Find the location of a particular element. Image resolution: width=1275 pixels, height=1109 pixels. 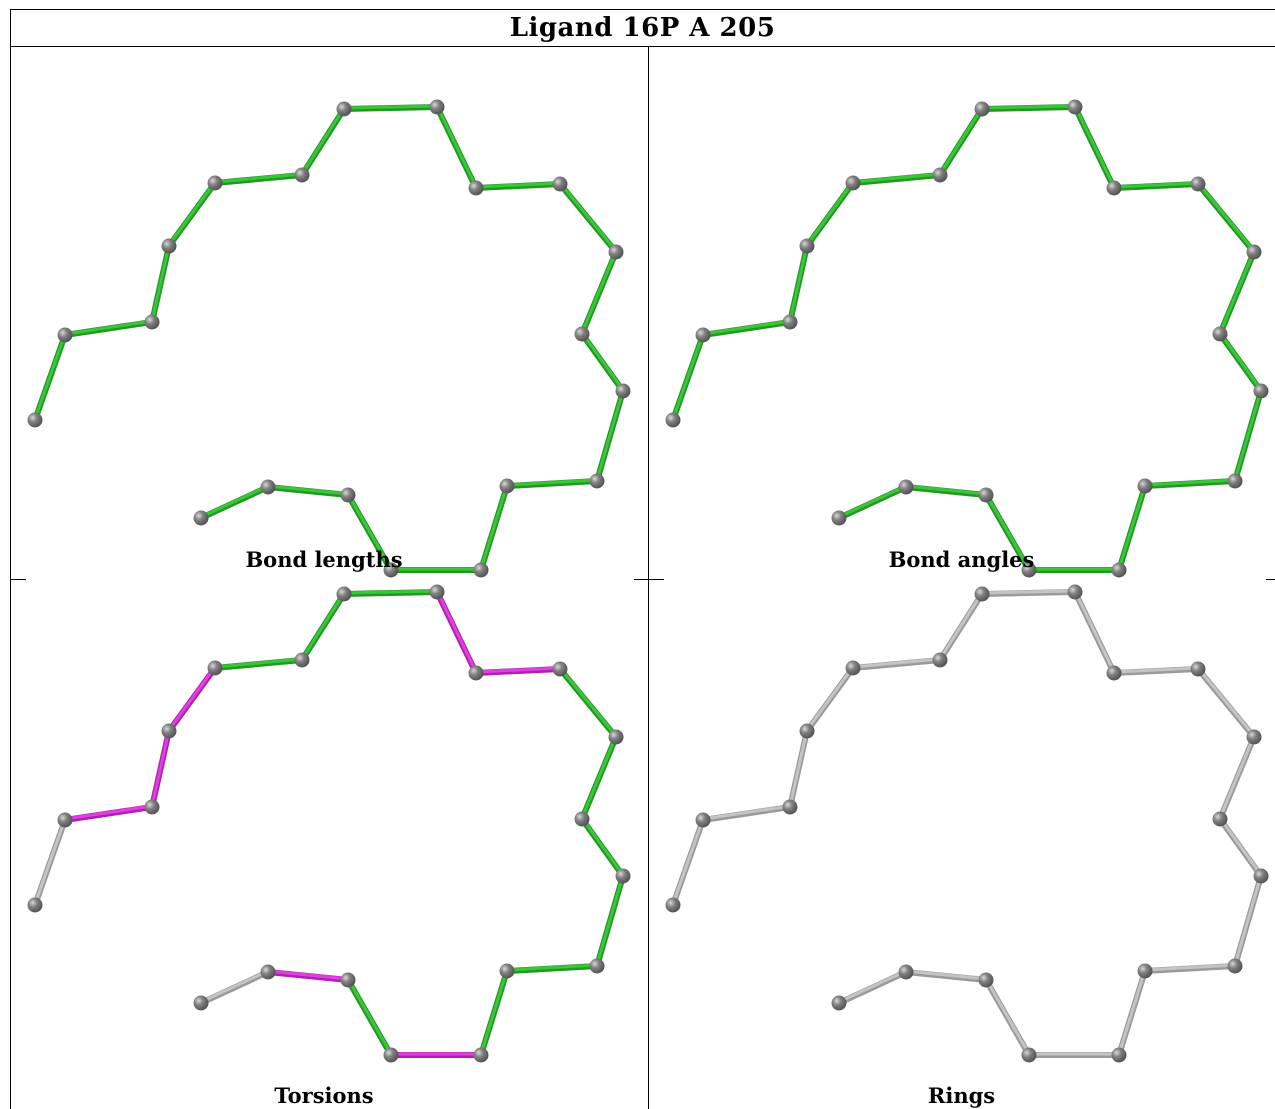

caption-bond-angles: Bond angles is located at coordinates (961, 559).